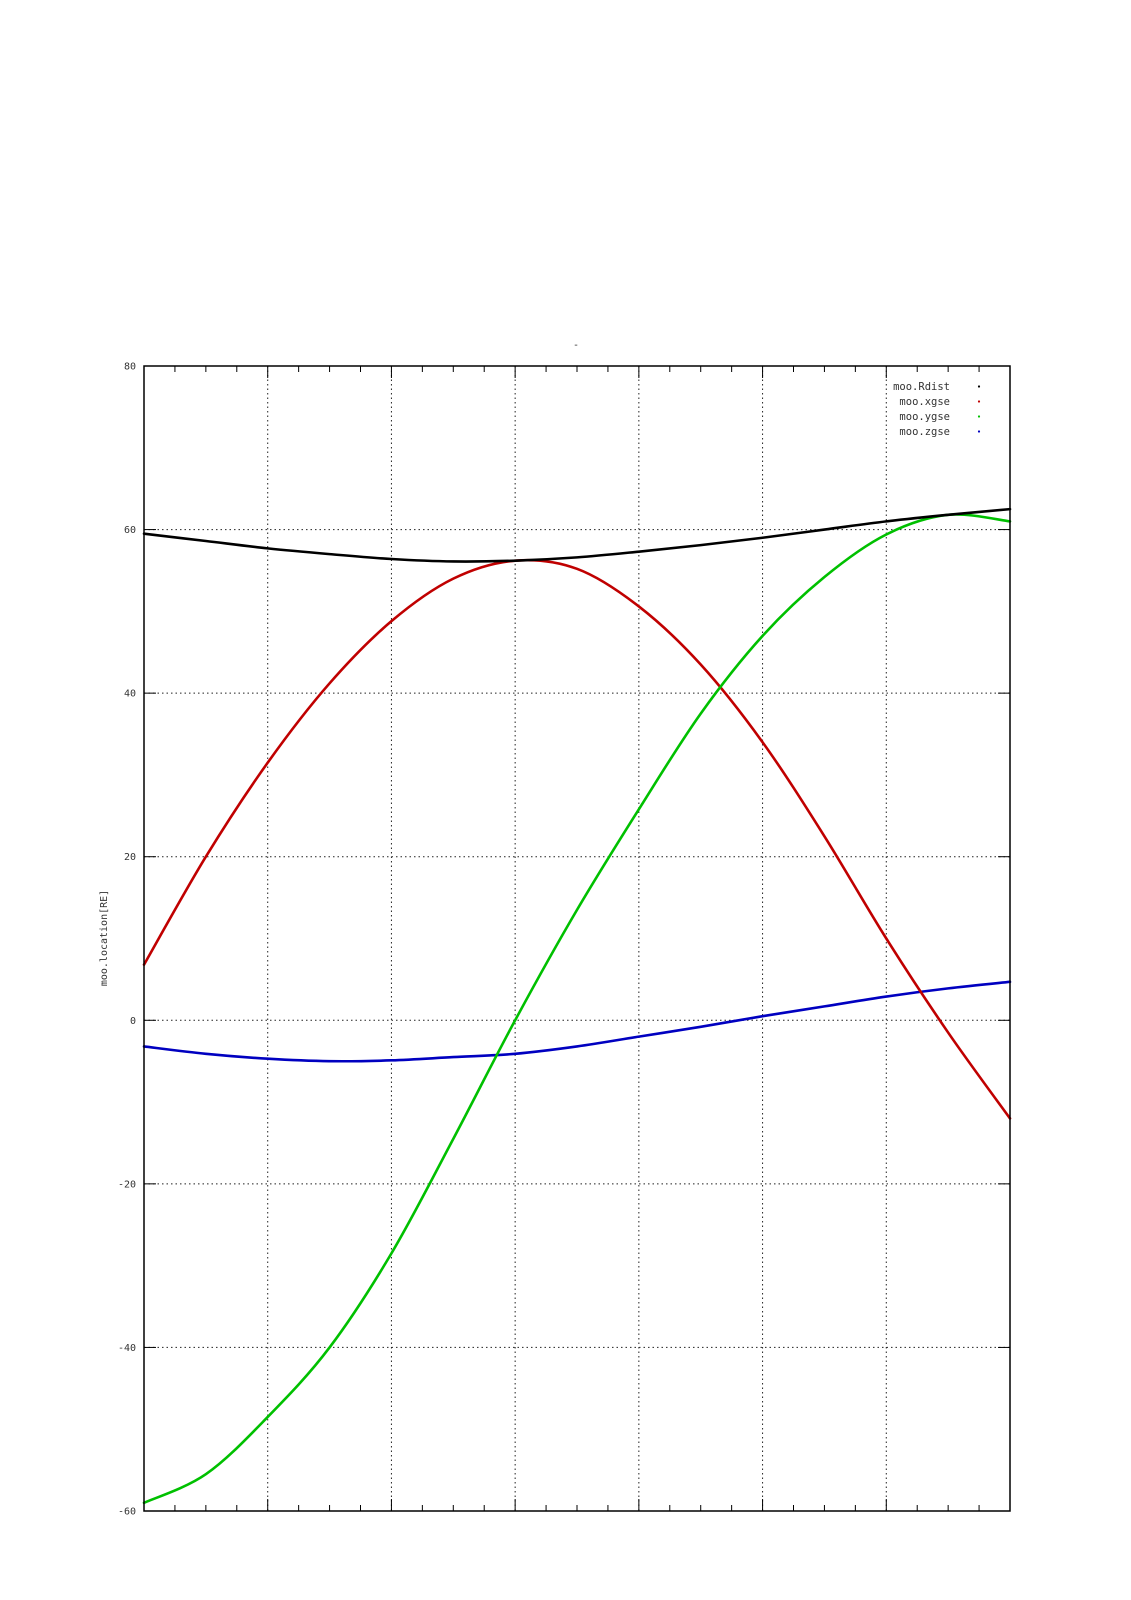 The image size is (1131, 1600). What do you see at coordinates (104, 938) in the screenshot?
I see `y-axis-label: moo.location[RE]` at bounding box center [104, 938].